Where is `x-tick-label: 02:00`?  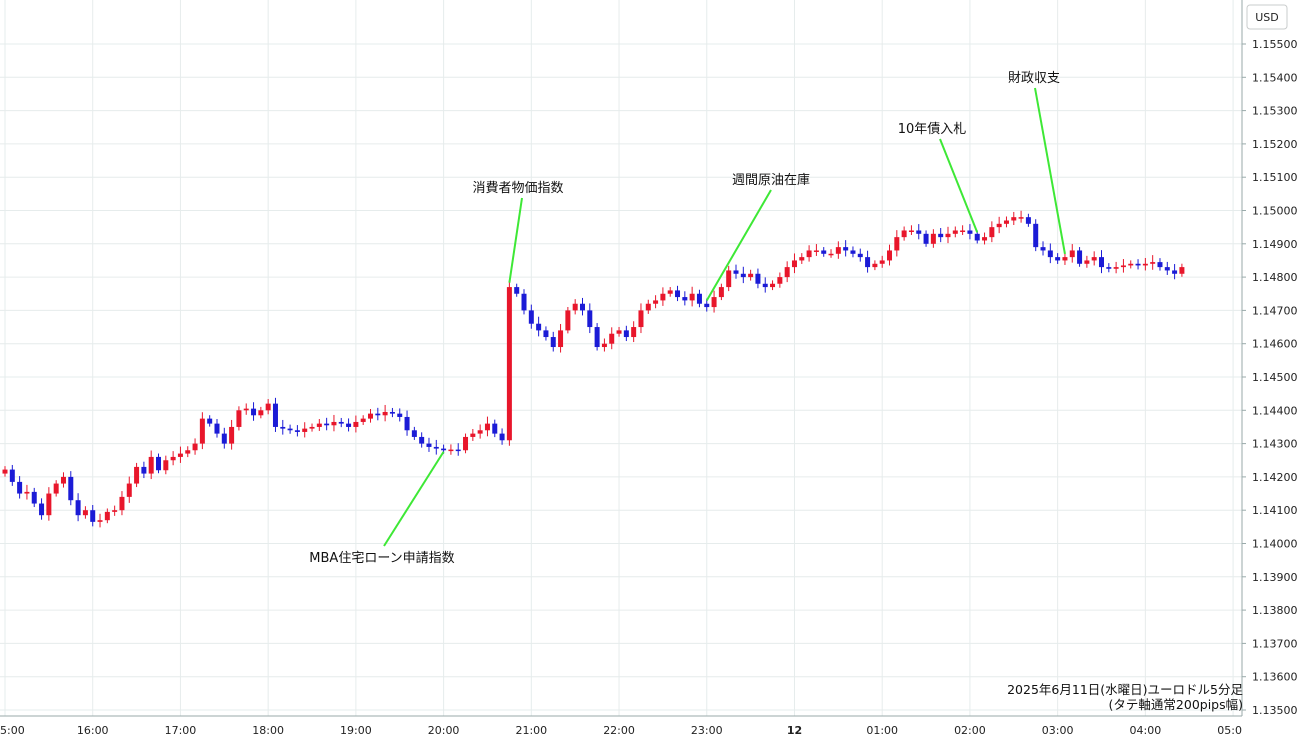 x-tick-label: 02:00 is located at coordinates (970, 730).